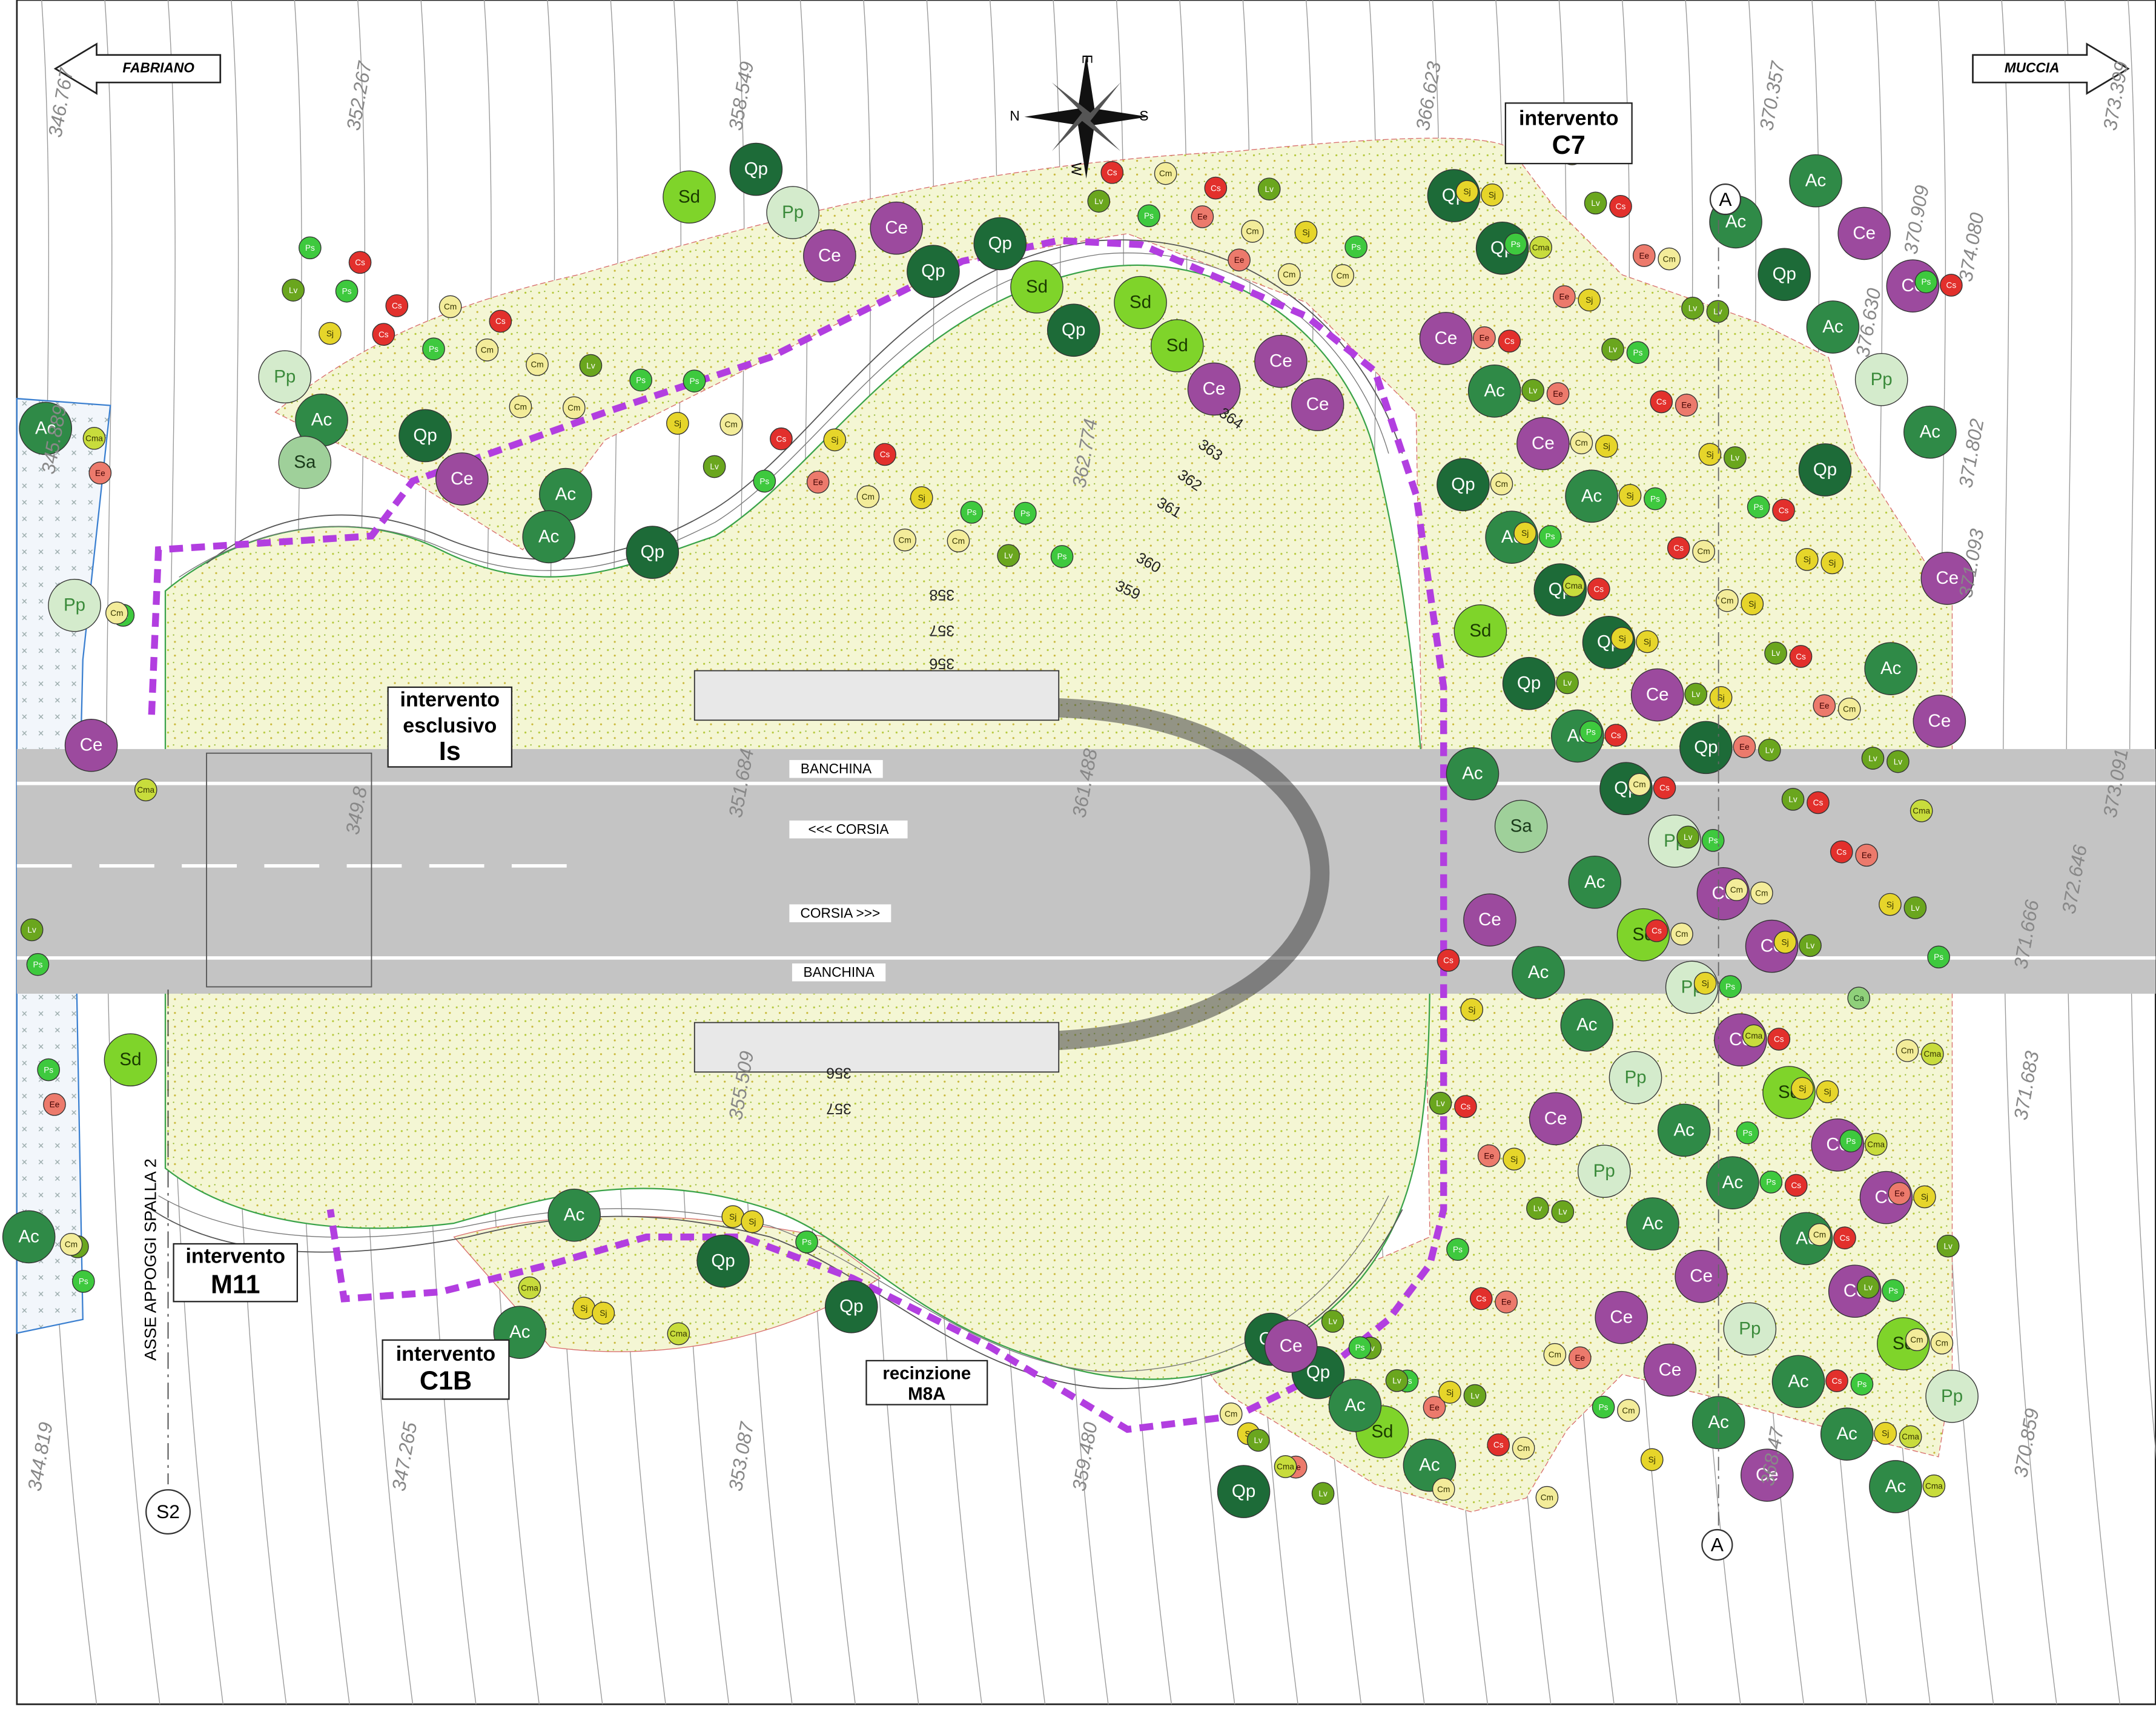  I want to click on contour-label: 356, so click(941, 663).